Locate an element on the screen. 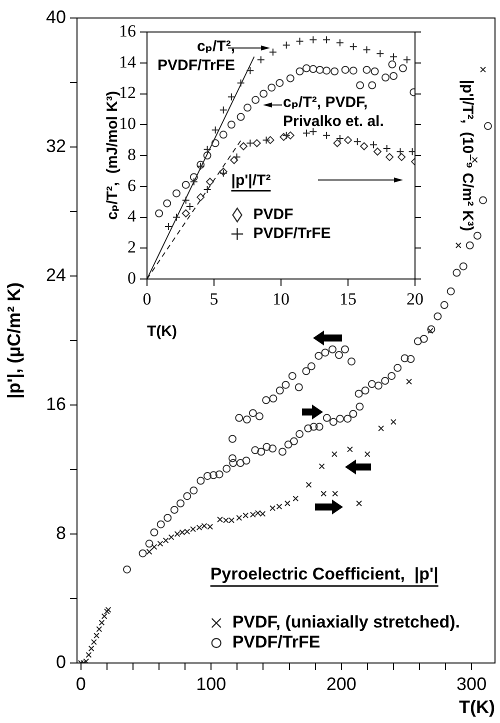  x-tick-label: 300 is located at coordinates (471, 684).